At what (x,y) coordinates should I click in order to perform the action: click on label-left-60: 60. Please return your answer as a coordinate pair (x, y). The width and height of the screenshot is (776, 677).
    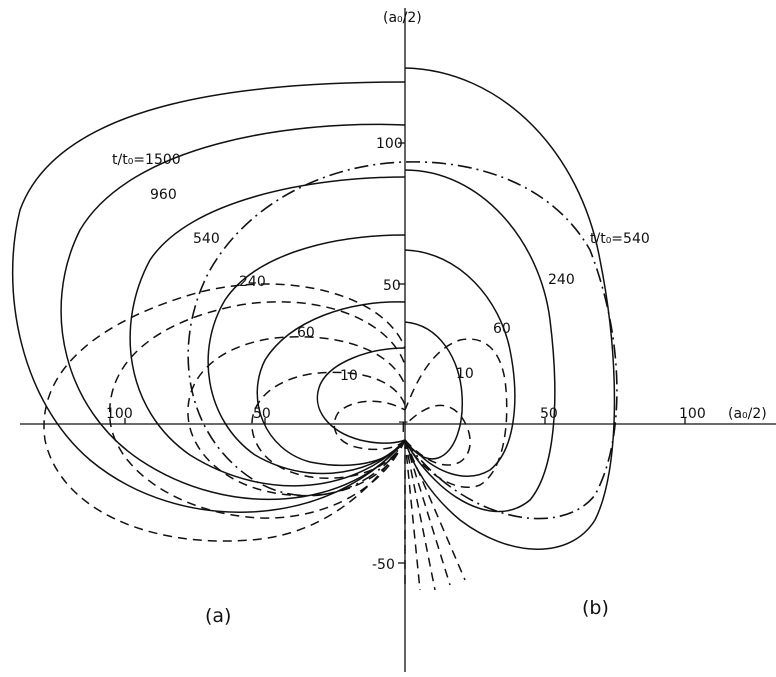
    Looking at the image, I should click on (306, 333).